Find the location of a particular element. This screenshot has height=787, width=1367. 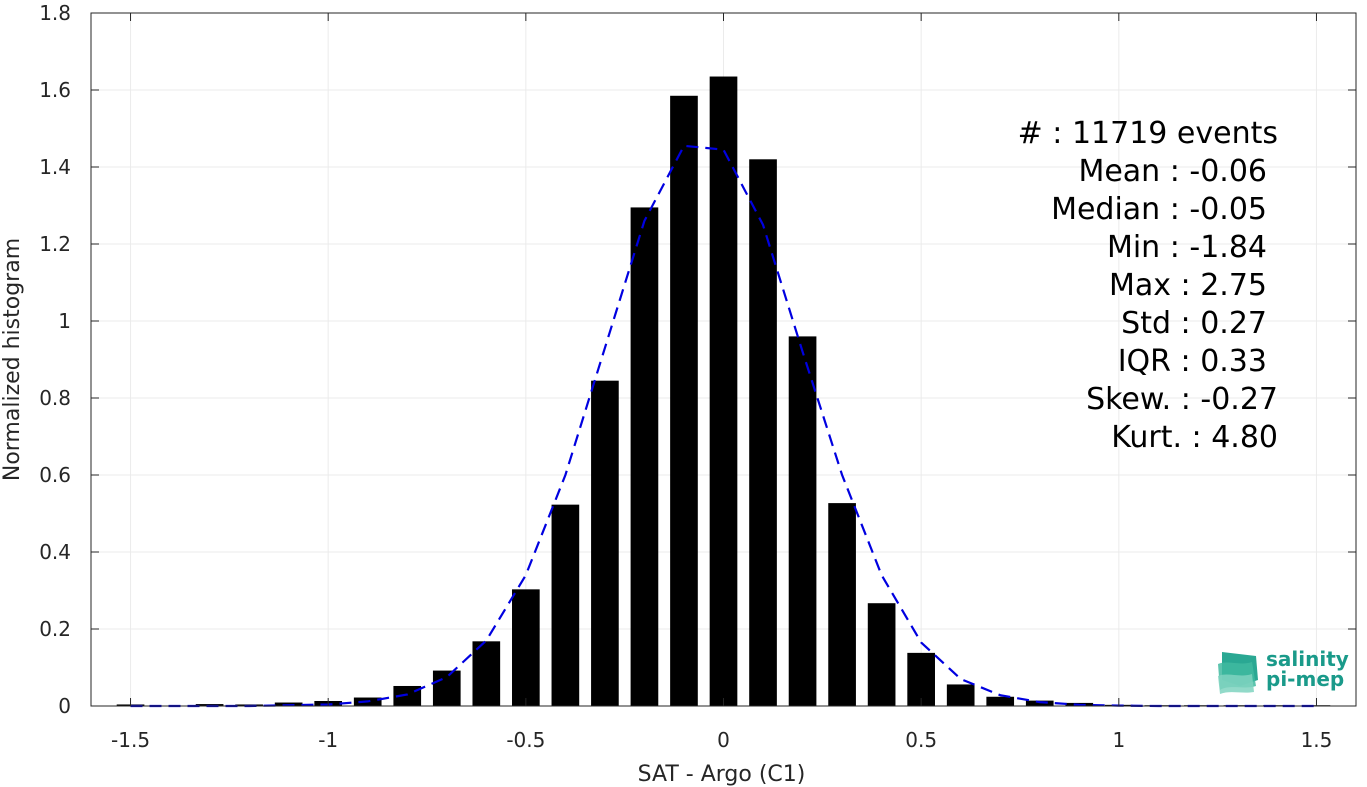

y-tick-label-7: 1.4 is located at coordinates (55, 167).